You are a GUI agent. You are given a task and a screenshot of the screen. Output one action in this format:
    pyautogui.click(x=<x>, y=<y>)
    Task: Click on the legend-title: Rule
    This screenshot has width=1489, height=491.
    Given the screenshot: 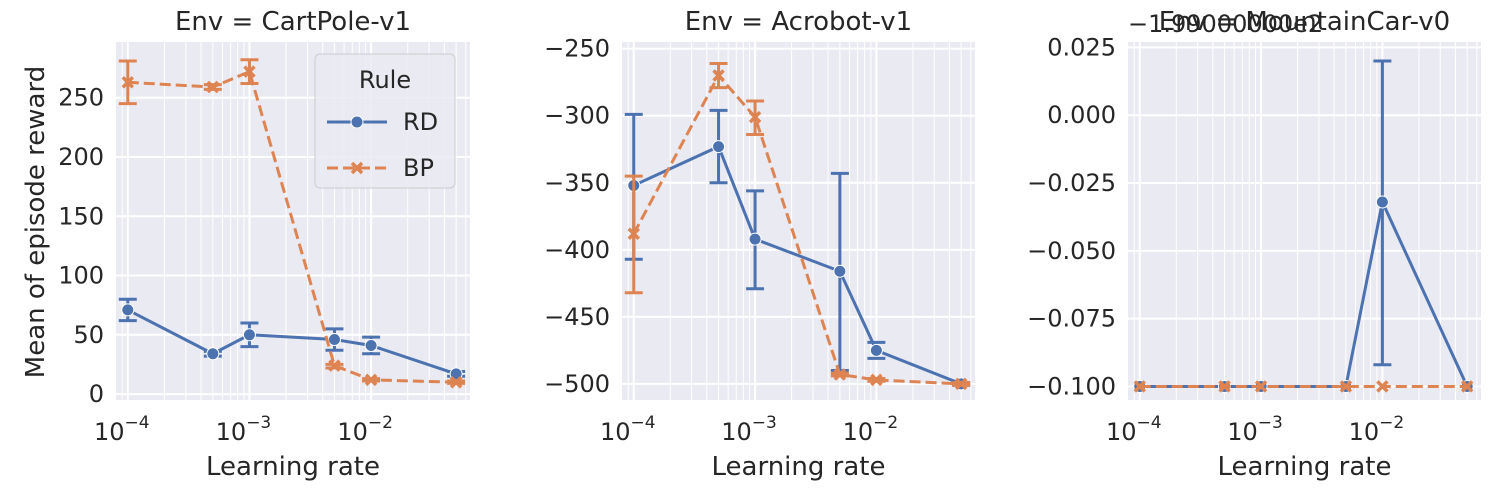 What is the action you would take?
    pyautogui.click(x=385, y=80)
    